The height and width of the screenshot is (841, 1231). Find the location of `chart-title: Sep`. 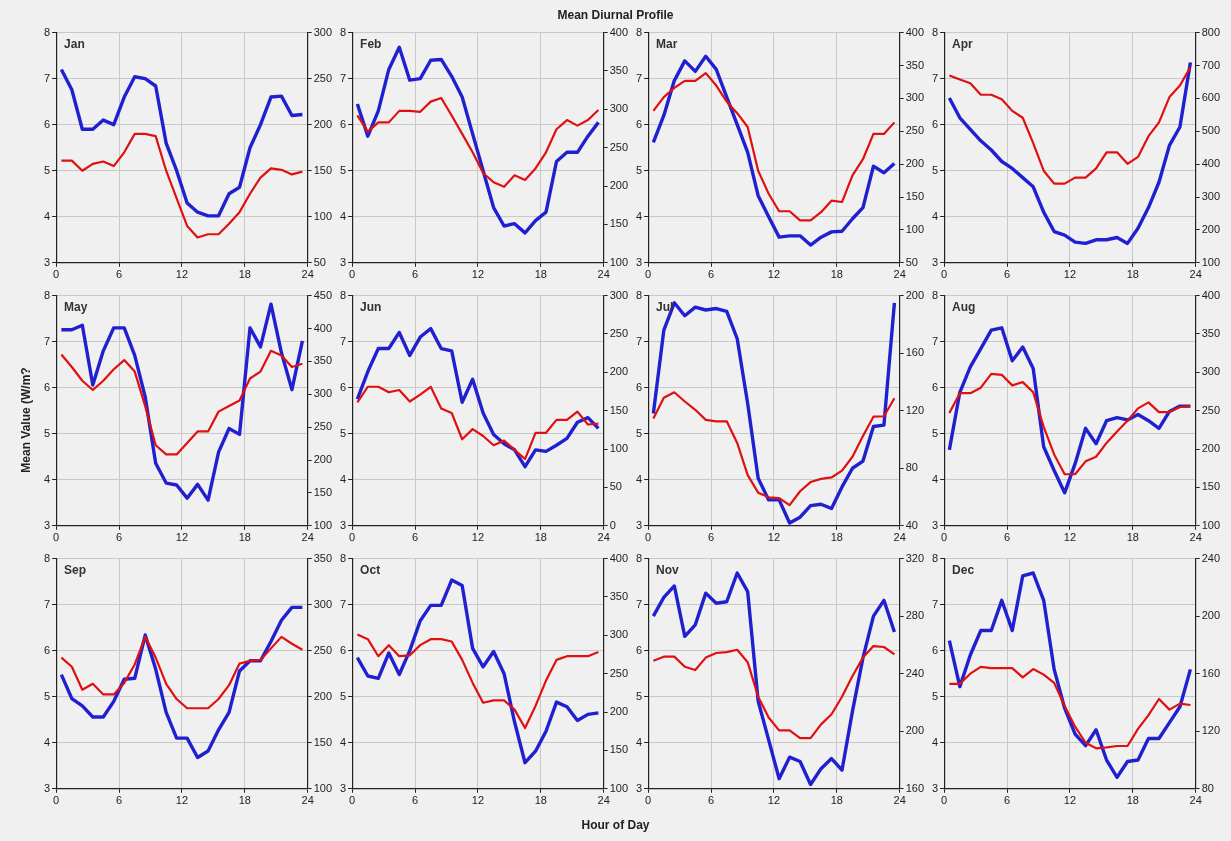

chart-title: Sep is located at coordinates (75, 569).